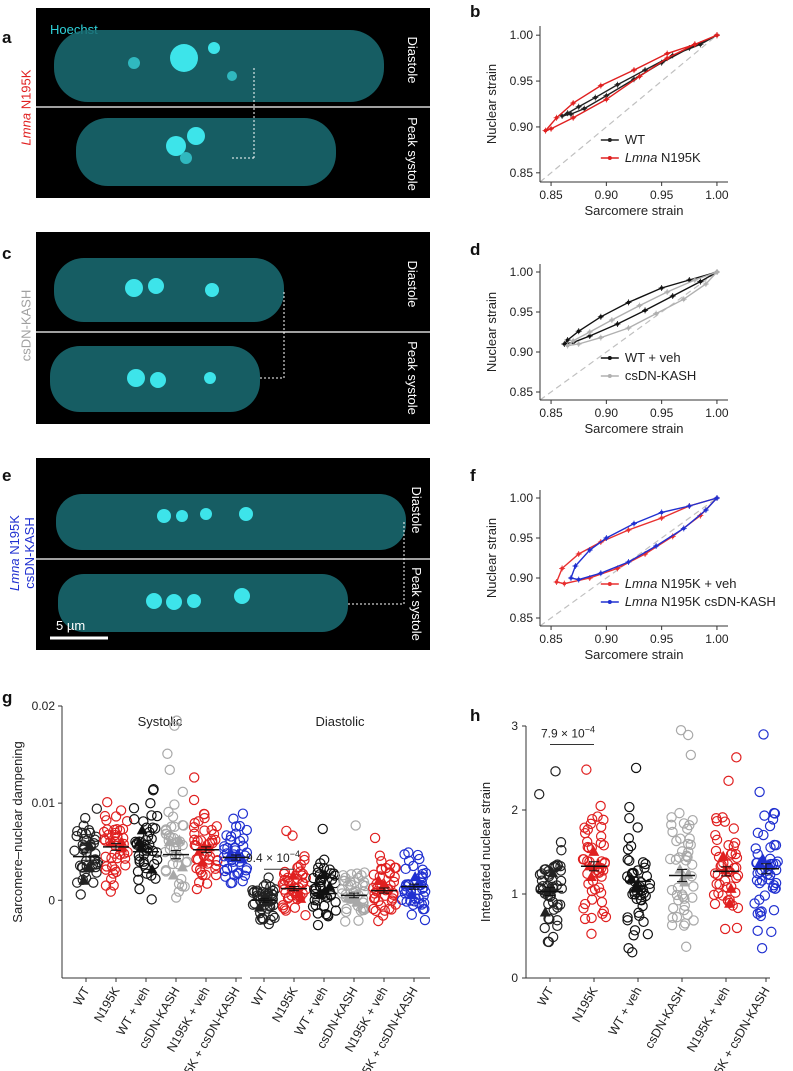 Image resolution: width=793 pixels, height=1071 pixels. I want to click on y-tick-label: 3, so click(514, 726).